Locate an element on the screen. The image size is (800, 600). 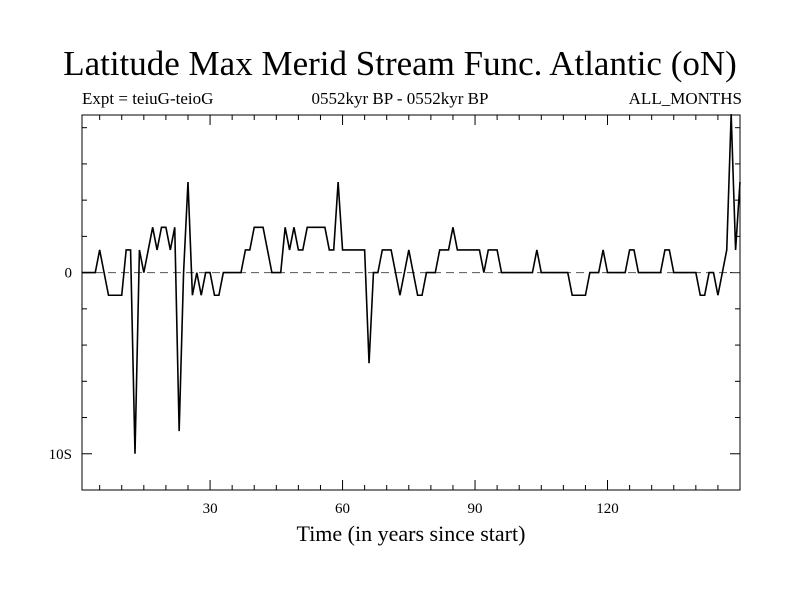
y-tick-label: 10S is located at coordinates (60, 455).